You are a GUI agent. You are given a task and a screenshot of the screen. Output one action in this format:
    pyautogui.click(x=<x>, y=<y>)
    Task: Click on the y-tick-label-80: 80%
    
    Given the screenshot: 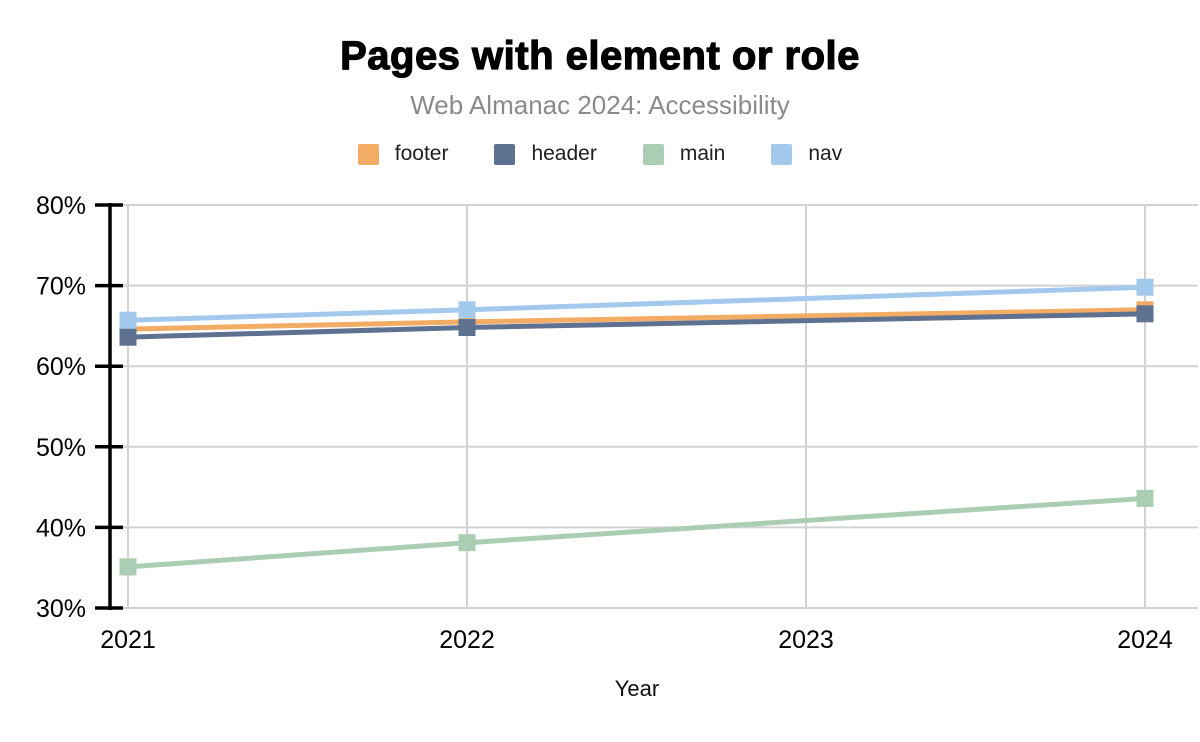 What is the action you would take?
    pyautogui.click(x=61, y=206)
    